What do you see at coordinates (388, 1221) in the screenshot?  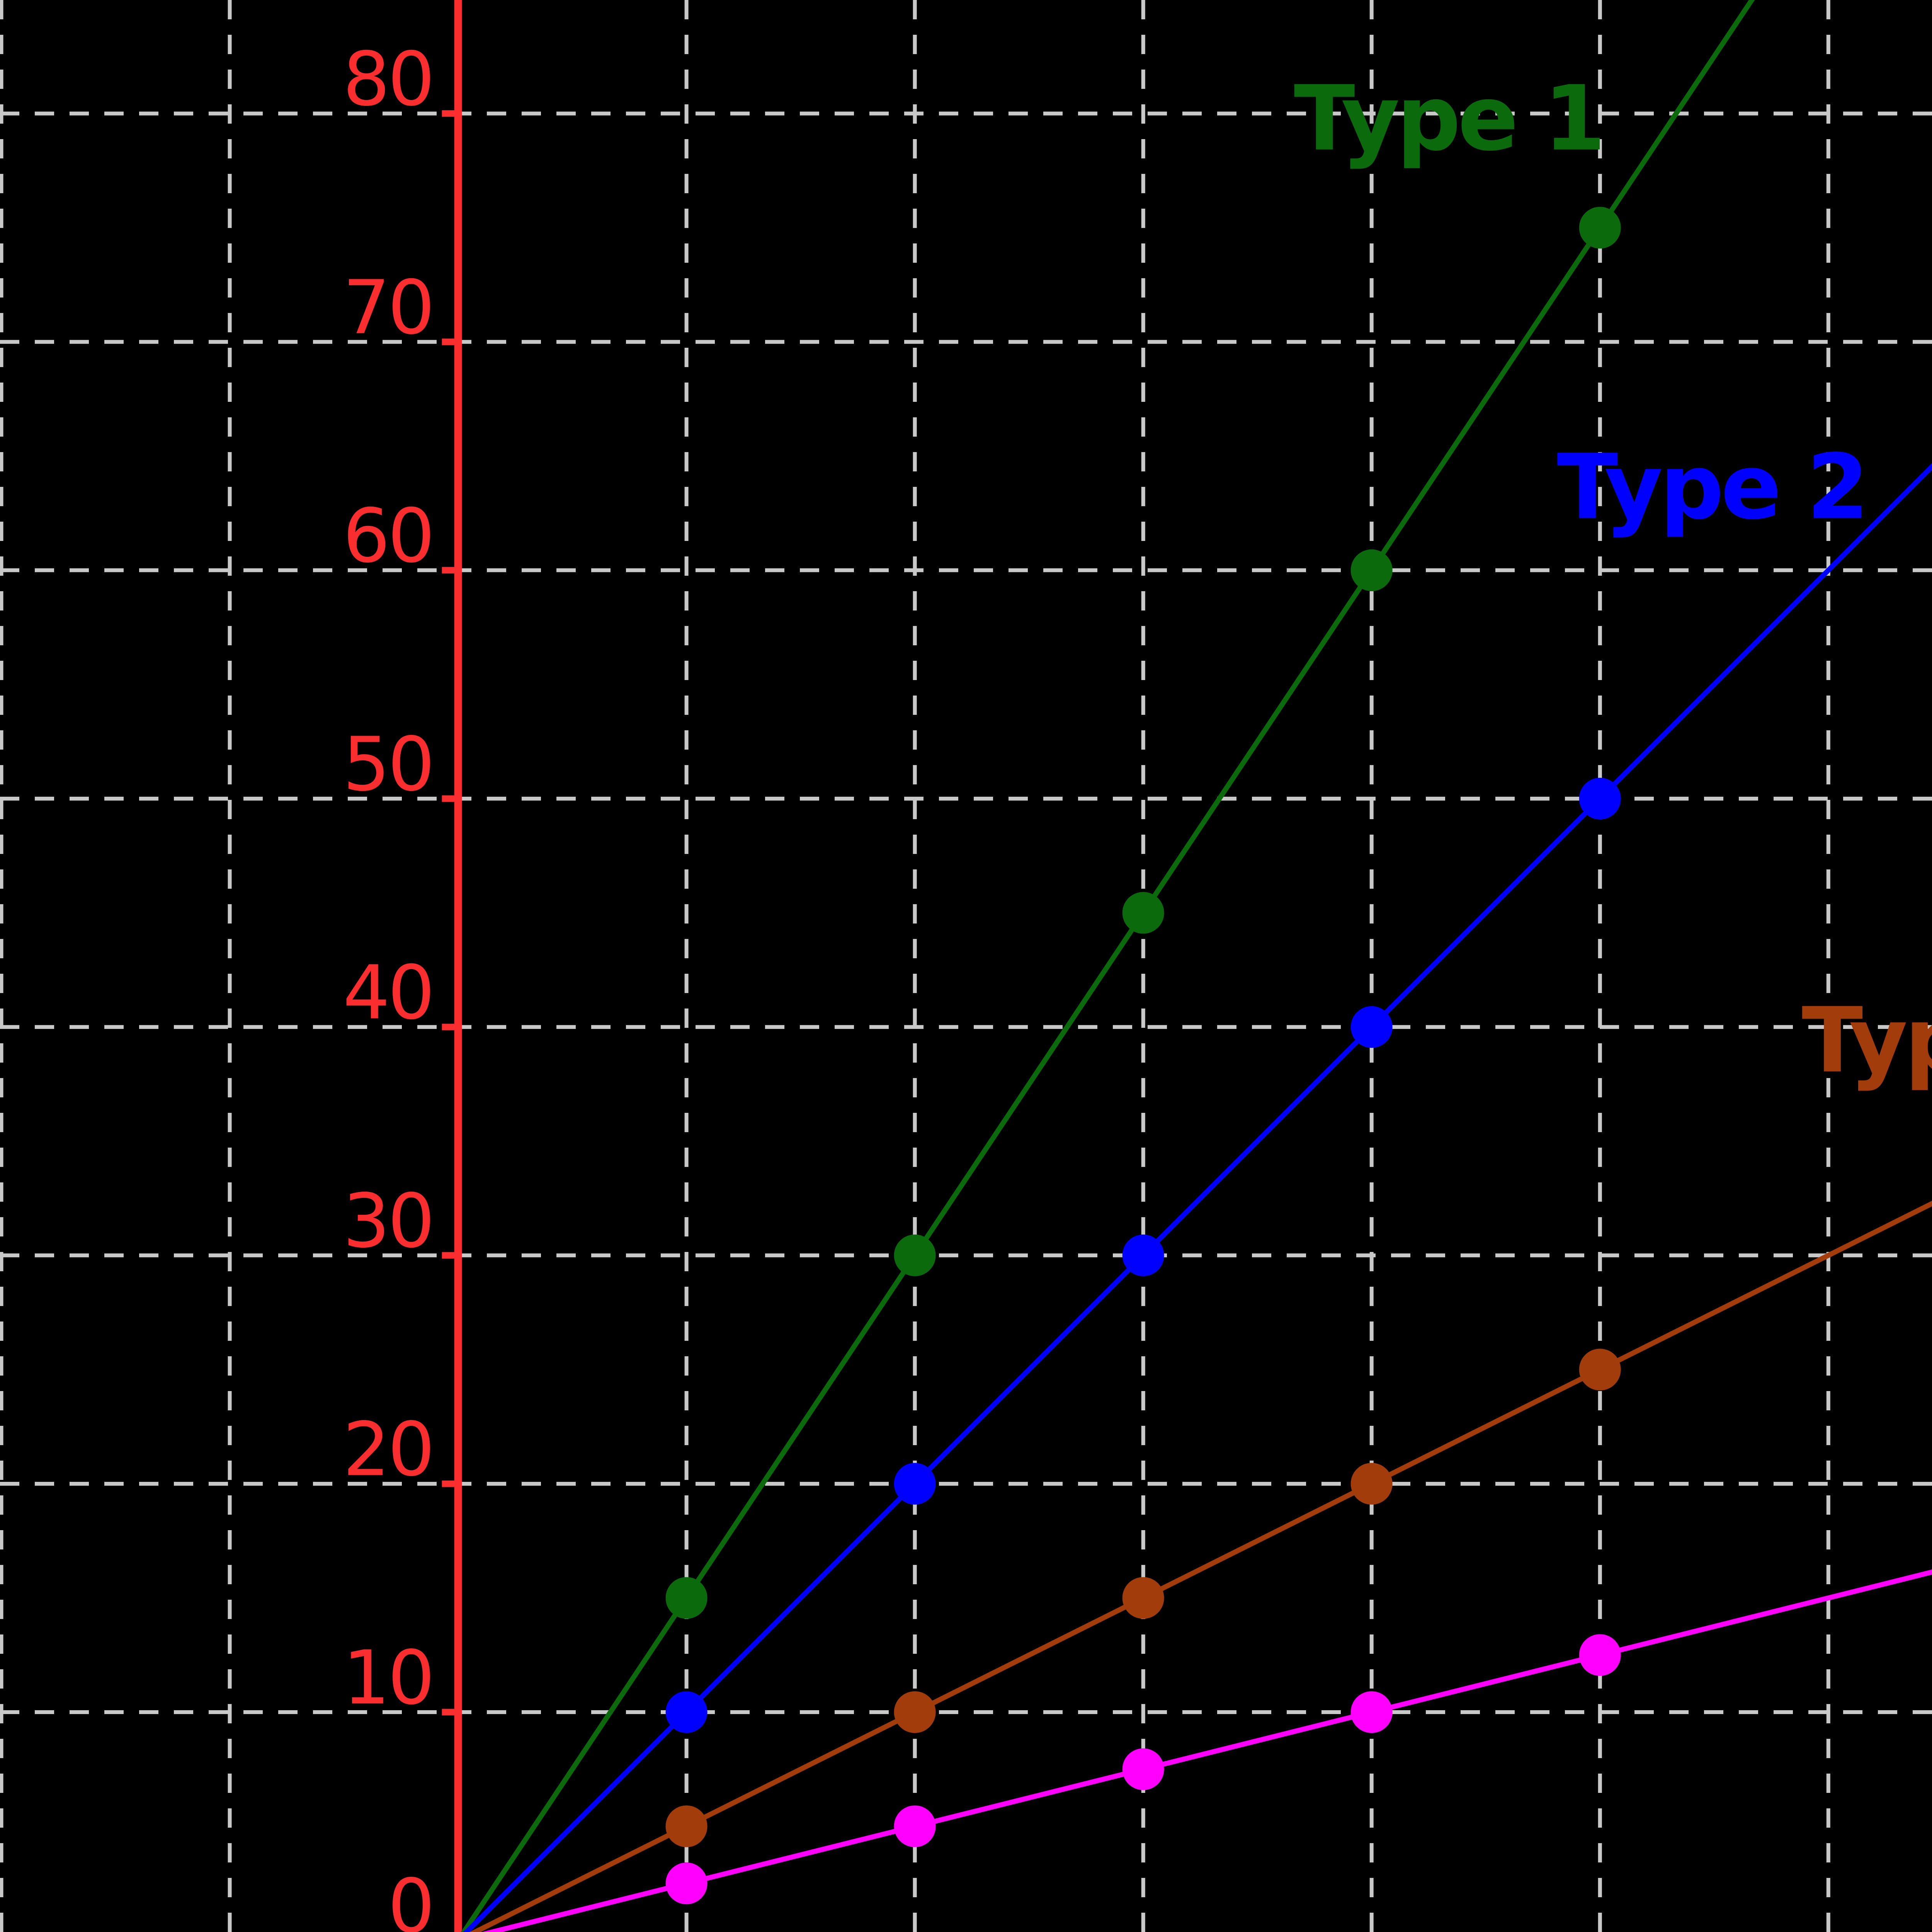 I see `y-tick-label: 30` at bounding box center [388, 1221].